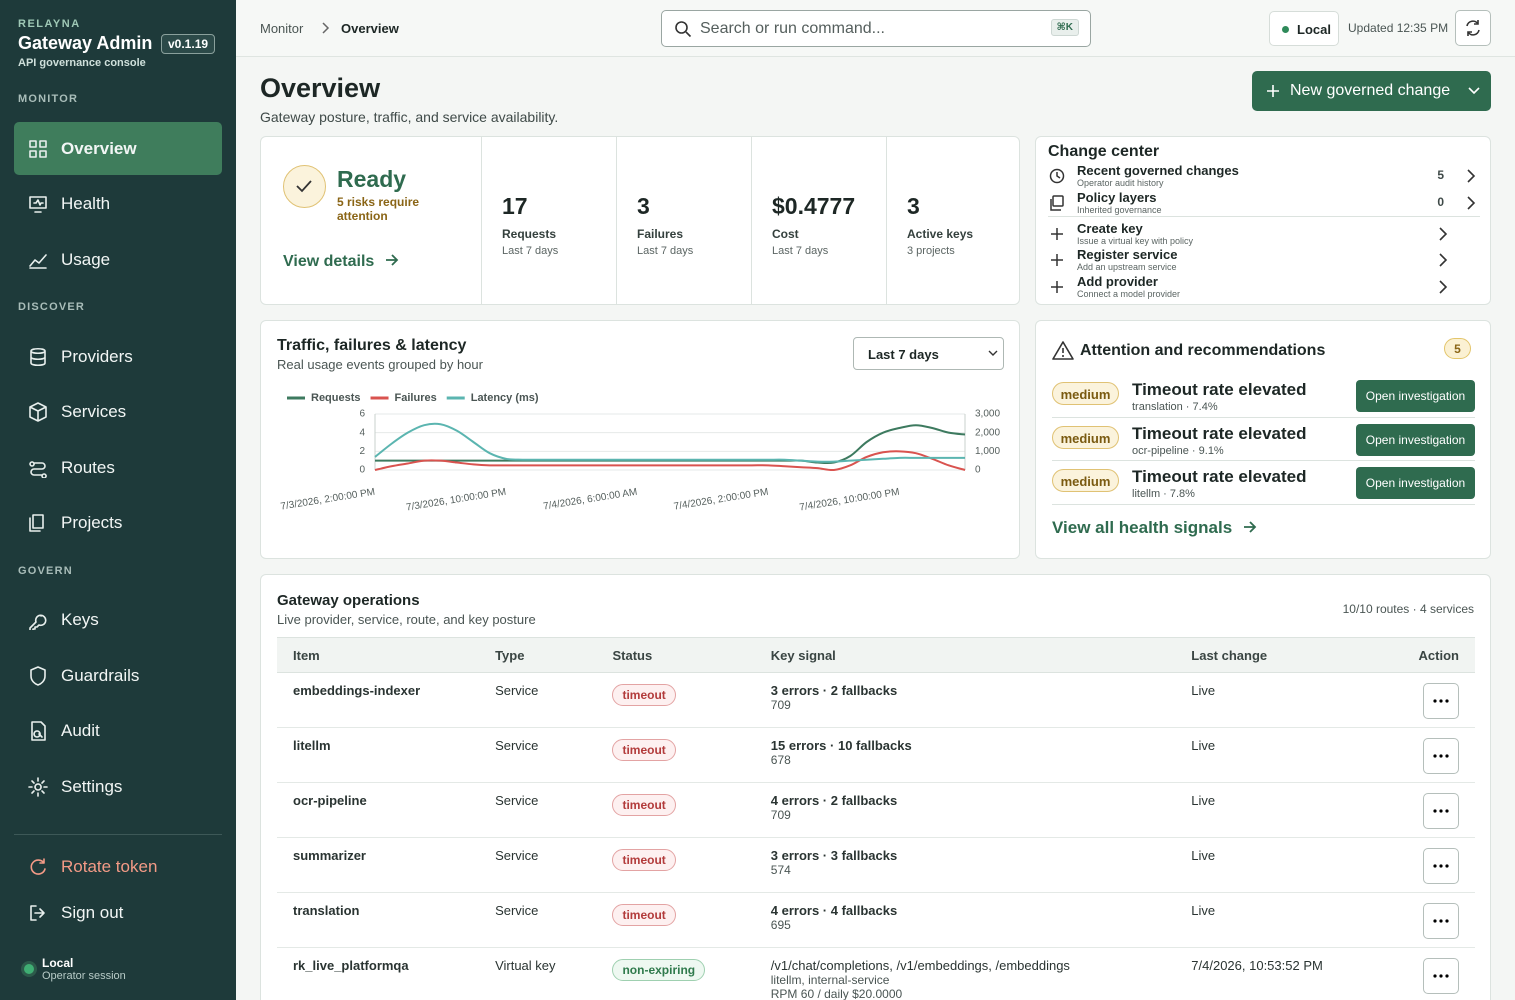 This screenshot has height=1000, width=1515. What do you see at coordinates (1057, 203) in the screenshot?
I see `layers-icon` at bounding box center [1057, 203].